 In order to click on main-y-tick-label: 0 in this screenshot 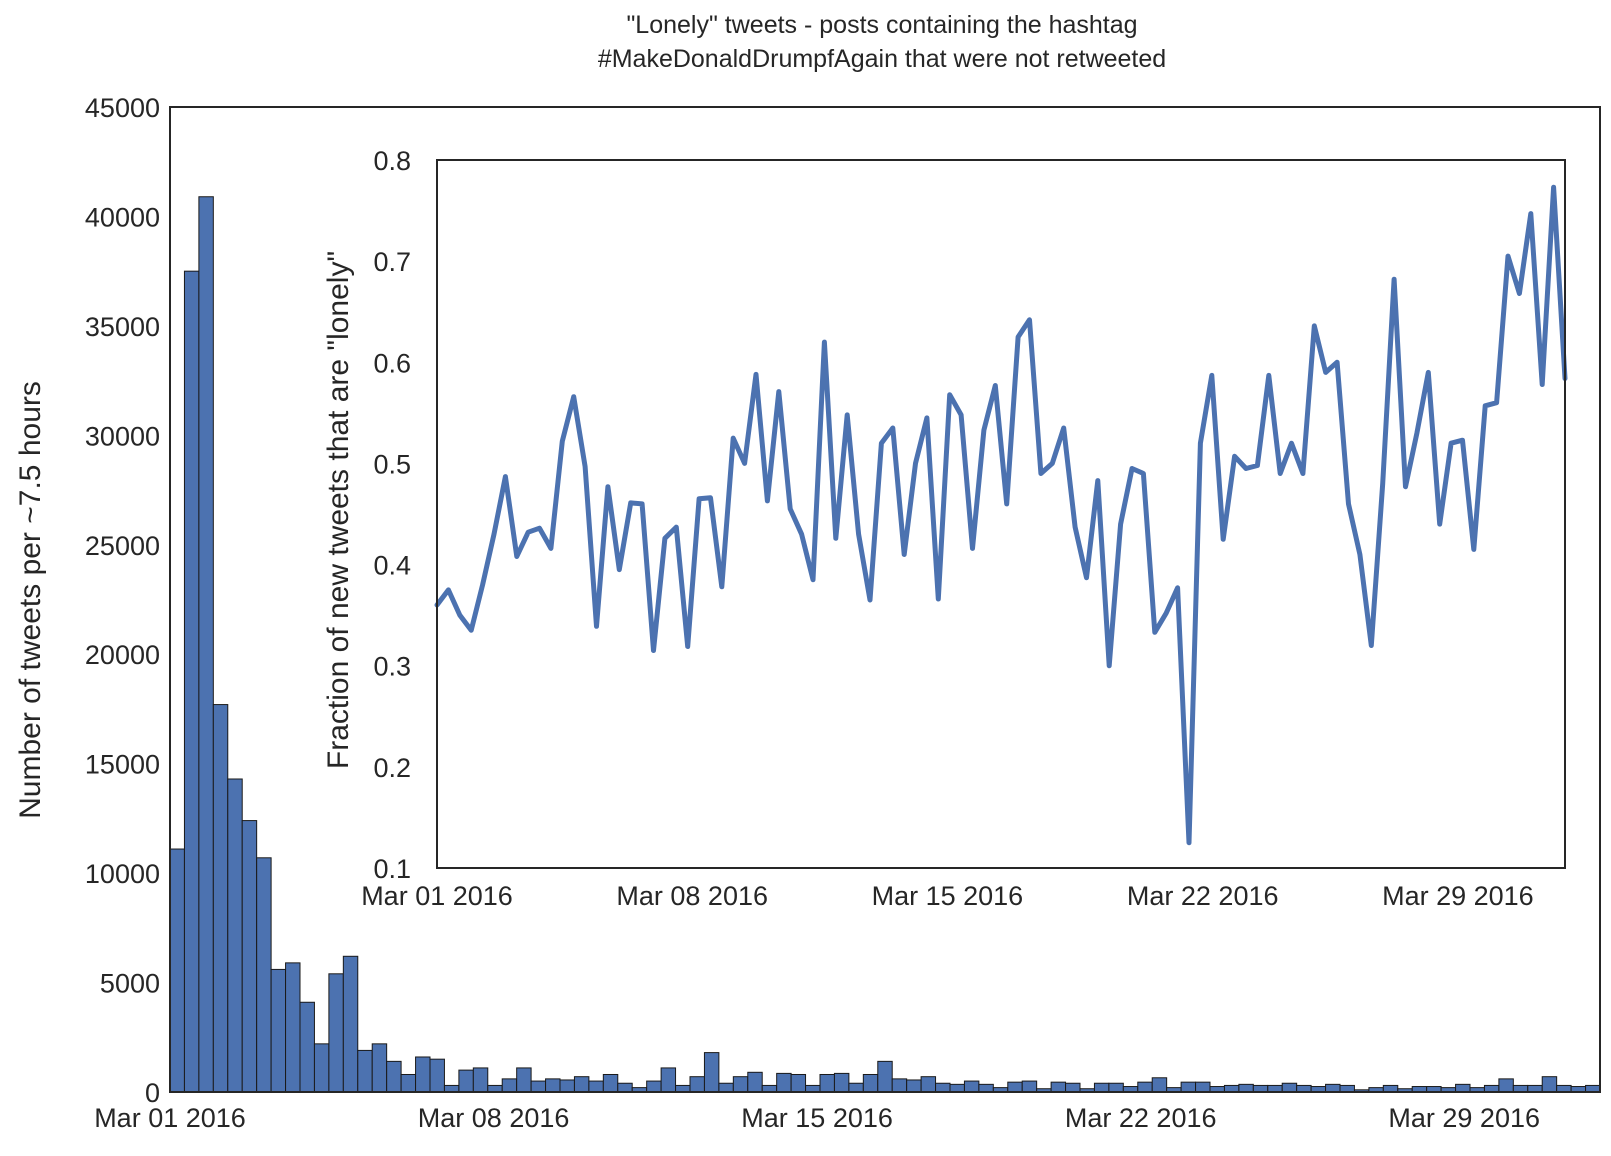, I will do `click(152, 1093)`.